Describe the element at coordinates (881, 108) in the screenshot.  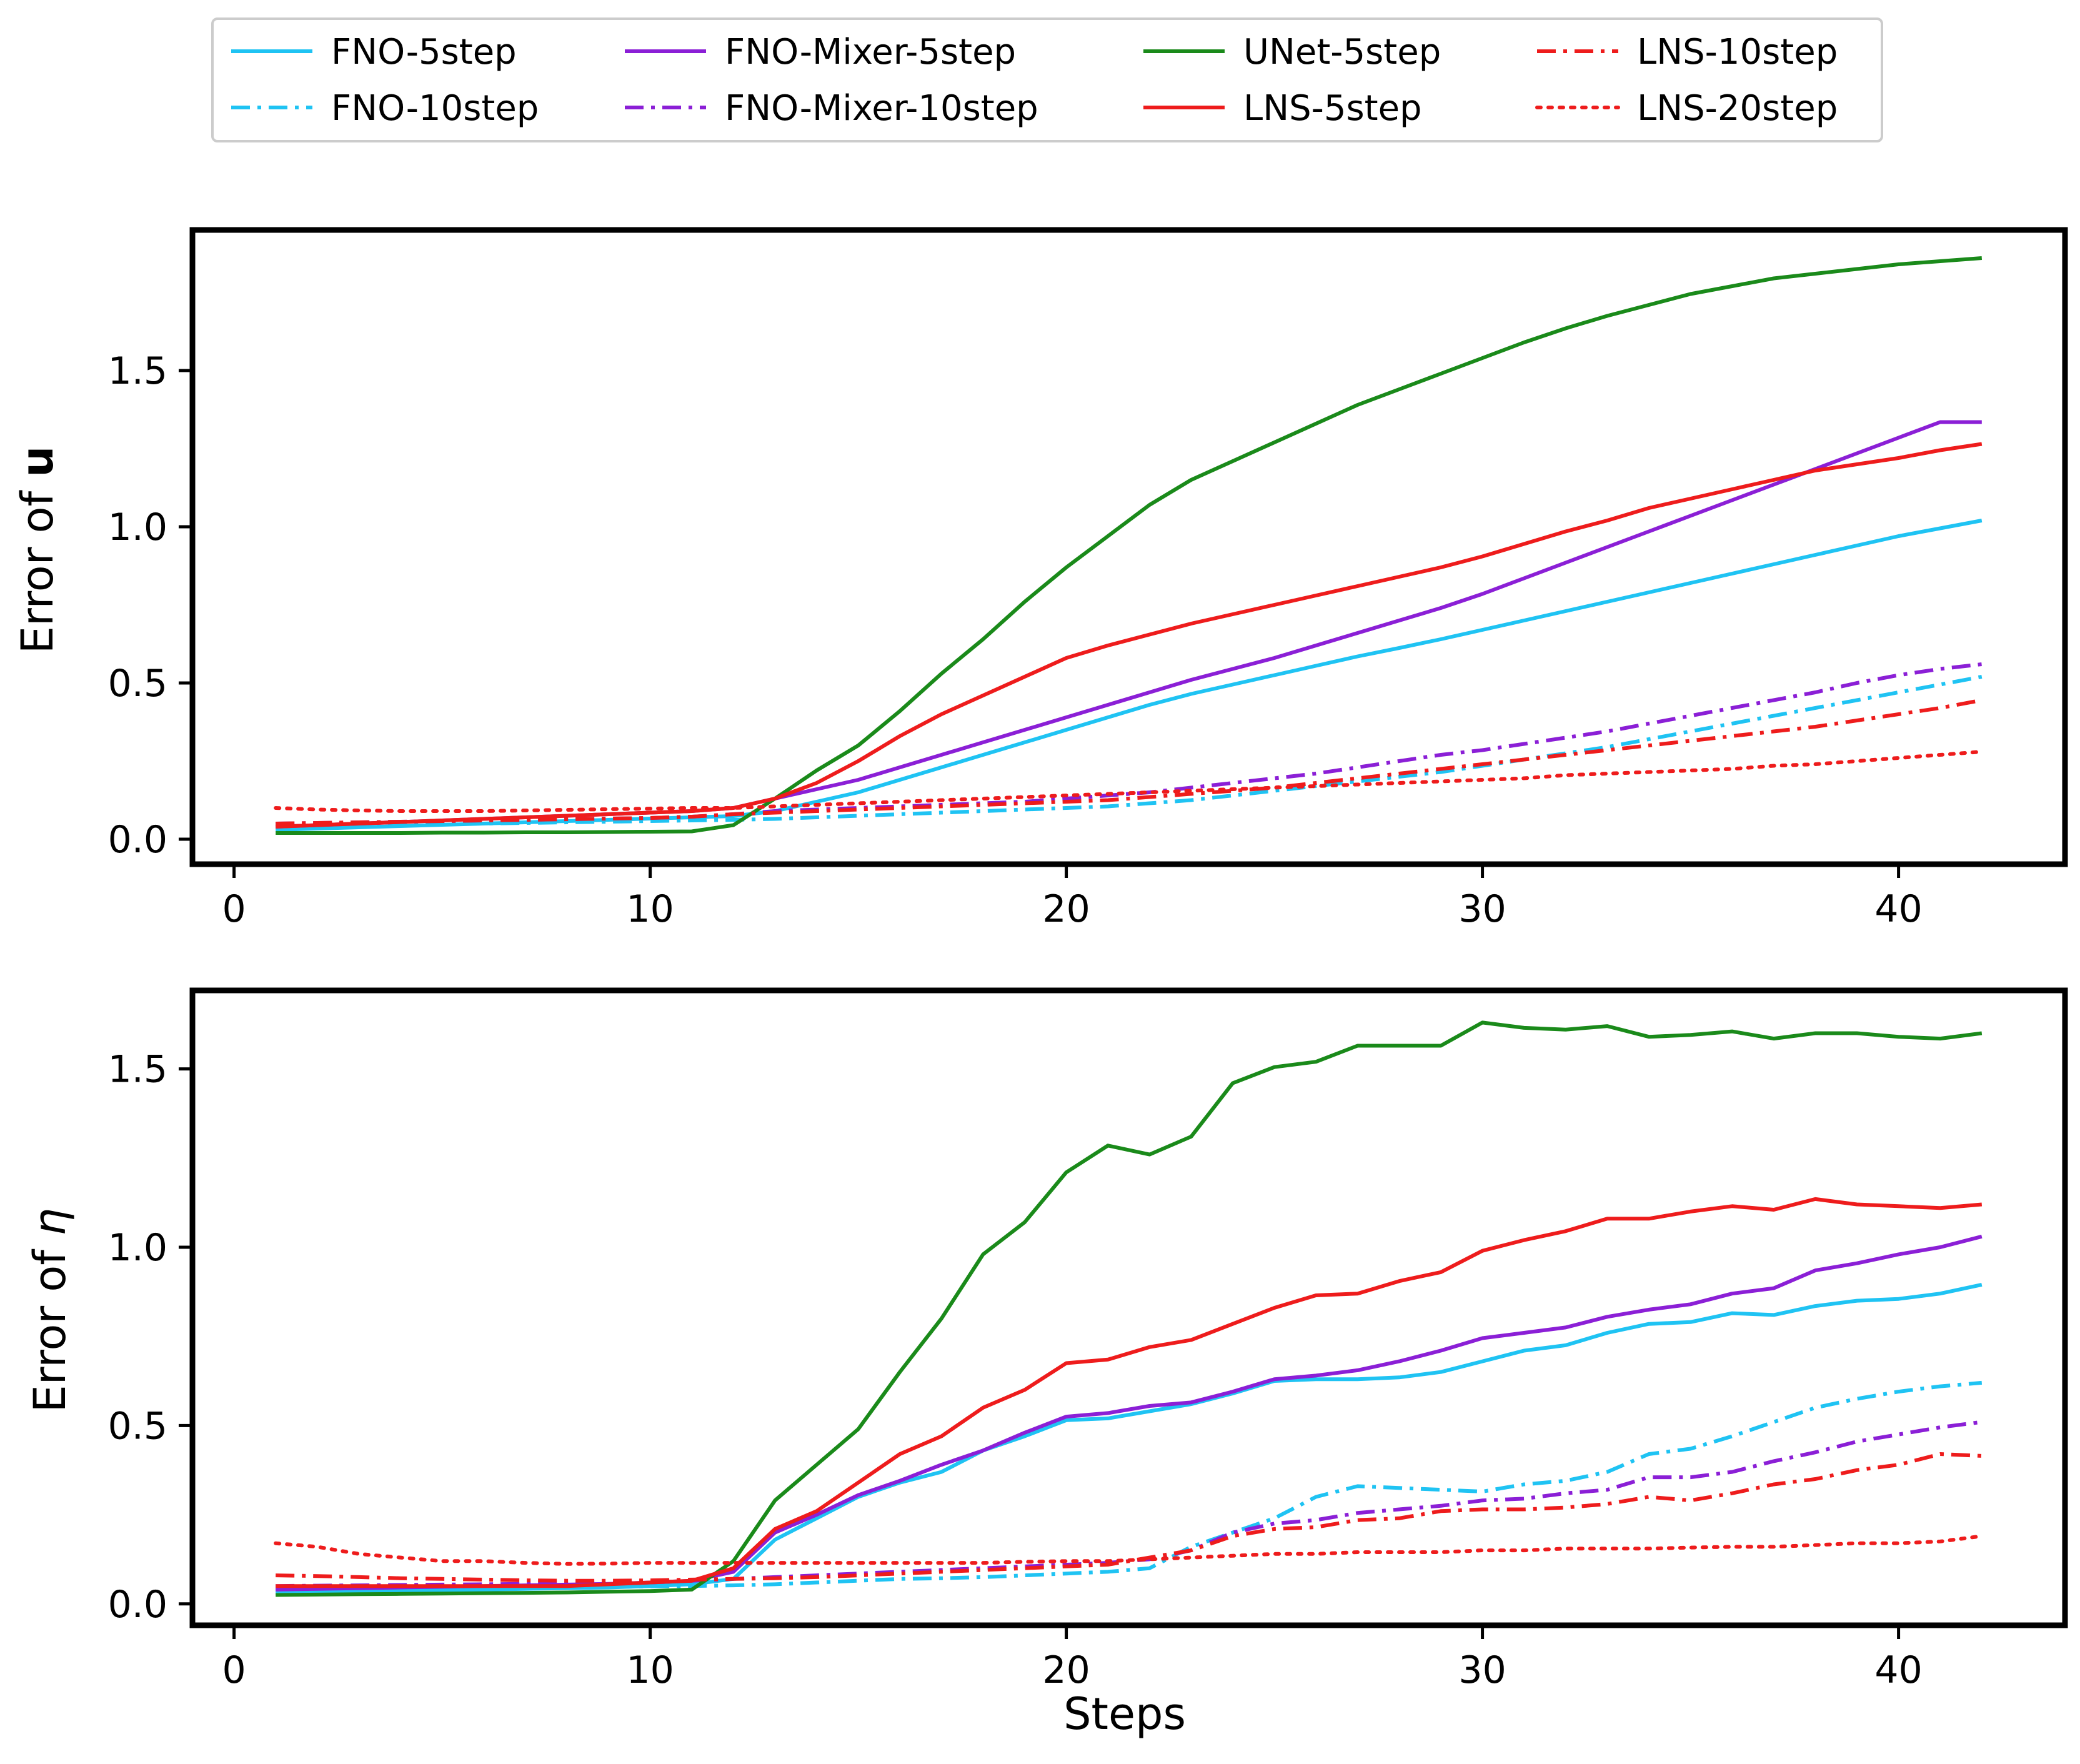
I see `legend-label-mix10: FNO-Mixer-10step` at that location.